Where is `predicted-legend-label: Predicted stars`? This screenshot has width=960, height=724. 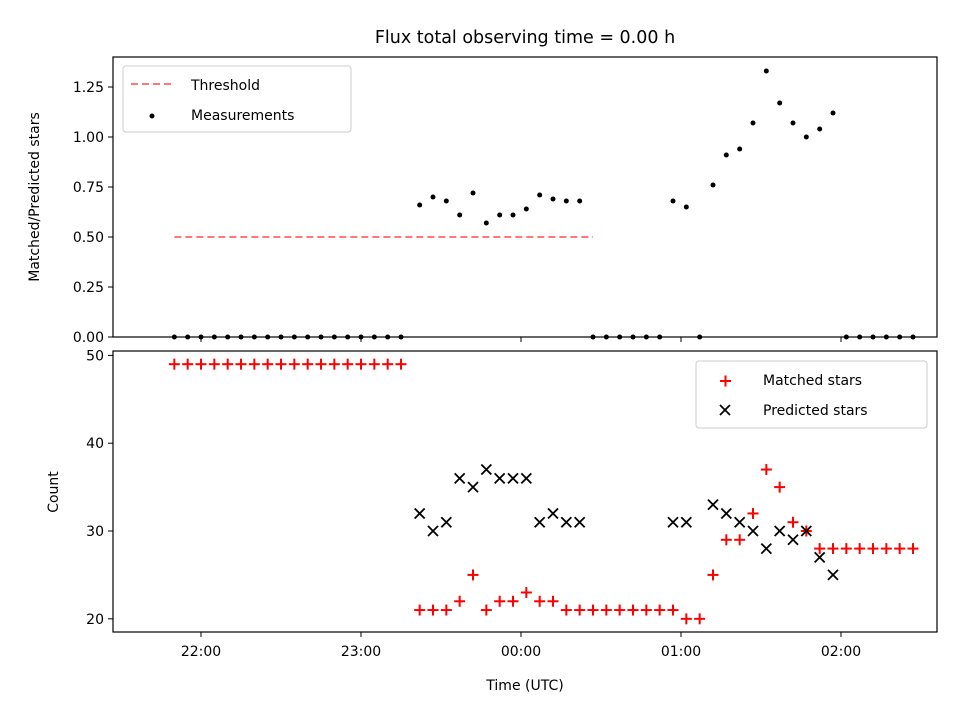
predicted-legend-label: Predicted stars is located at coordinates (815, 411).